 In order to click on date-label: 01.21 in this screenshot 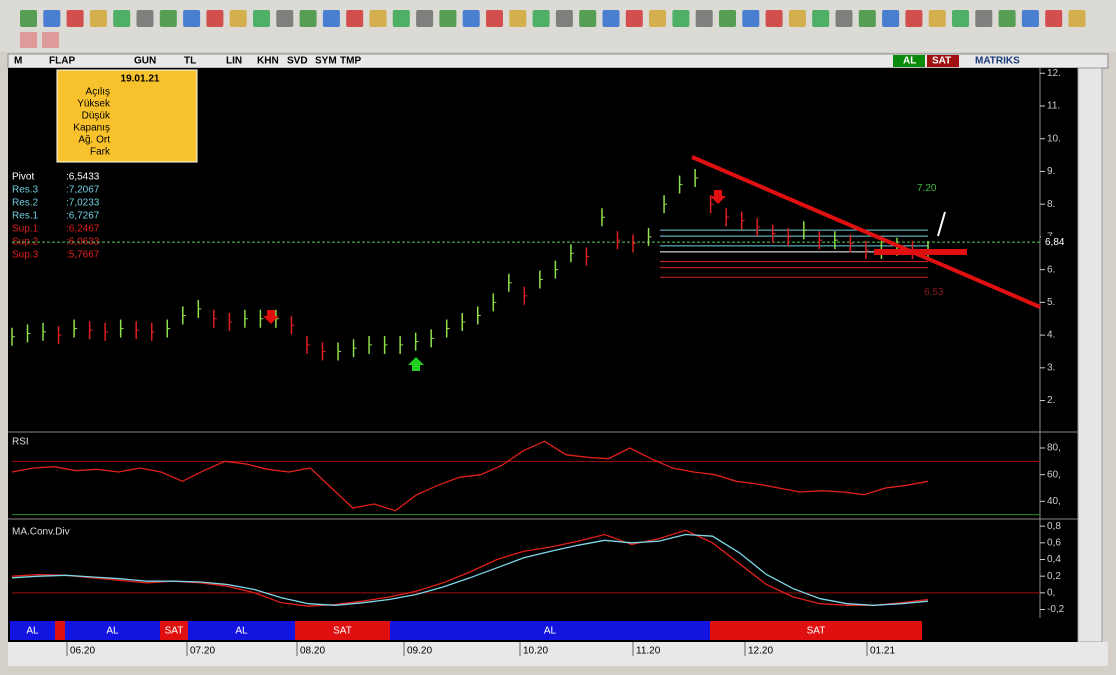, I will do `click(882, 651)`.